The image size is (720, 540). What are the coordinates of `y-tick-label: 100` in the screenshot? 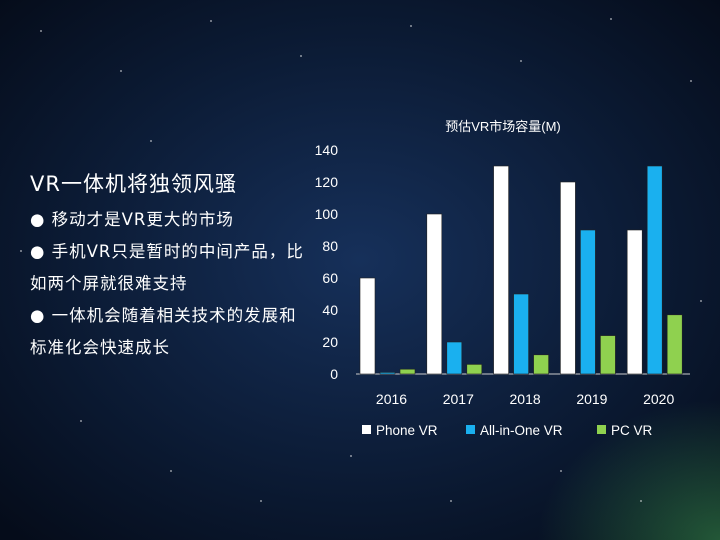 It's located at (327, 214).